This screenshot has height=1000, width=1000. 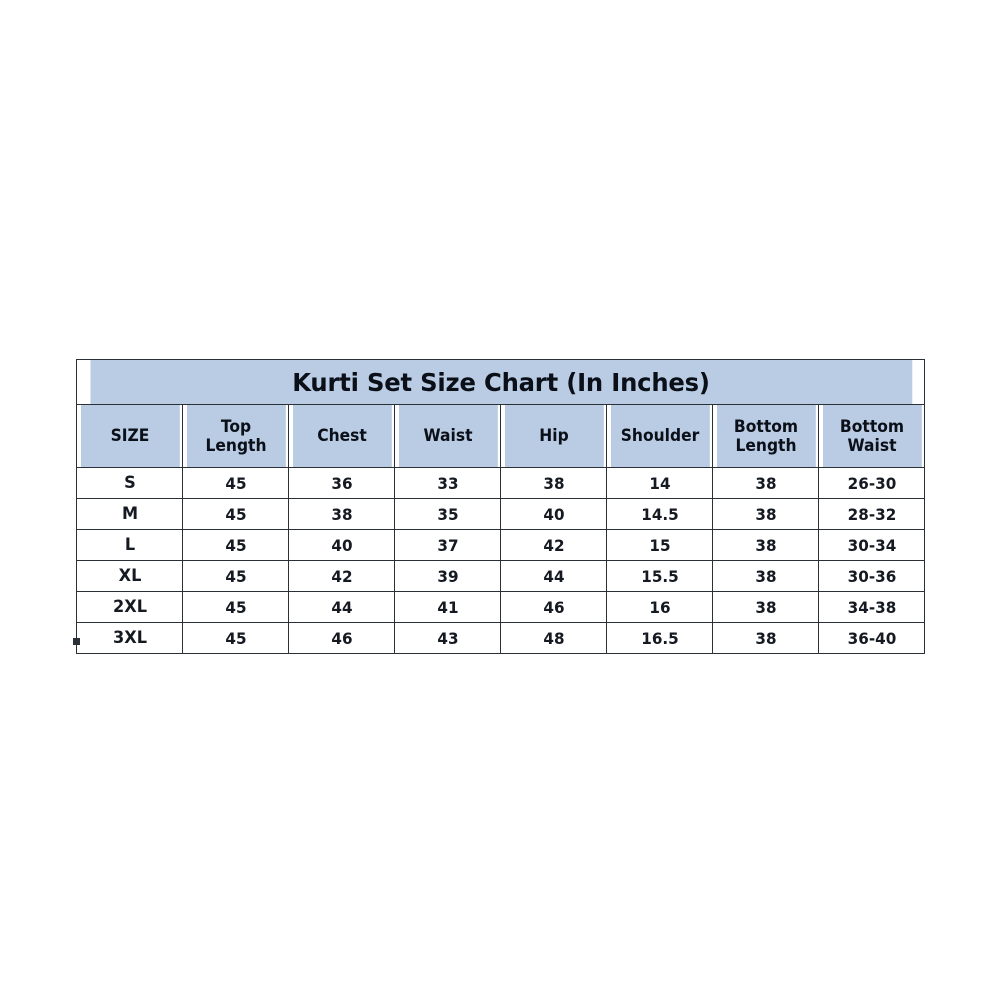 I want to click on cell-hip: 38, so click(x=553, y=483).